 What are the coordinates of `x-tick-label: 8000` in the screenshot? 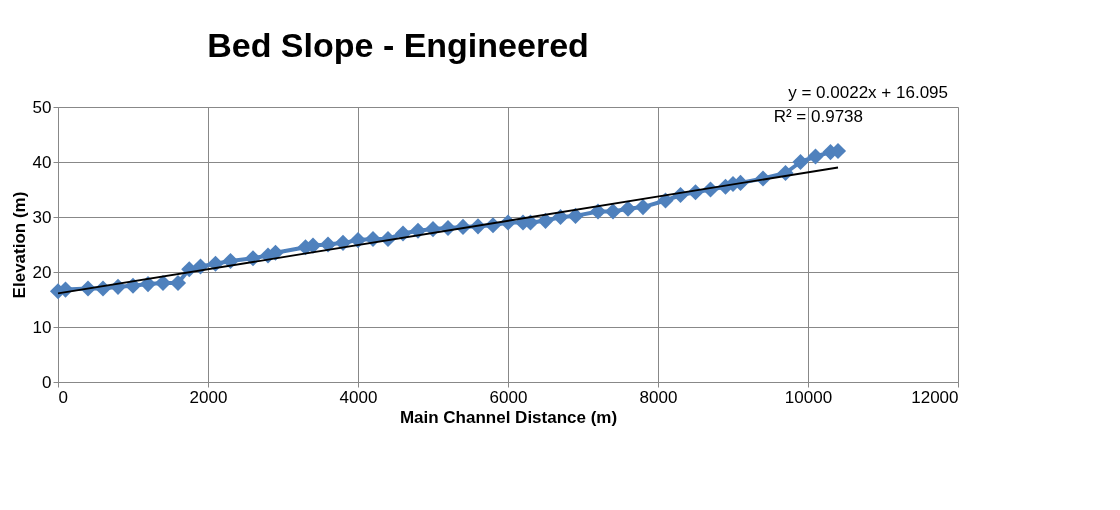 It's located at (658, 397).